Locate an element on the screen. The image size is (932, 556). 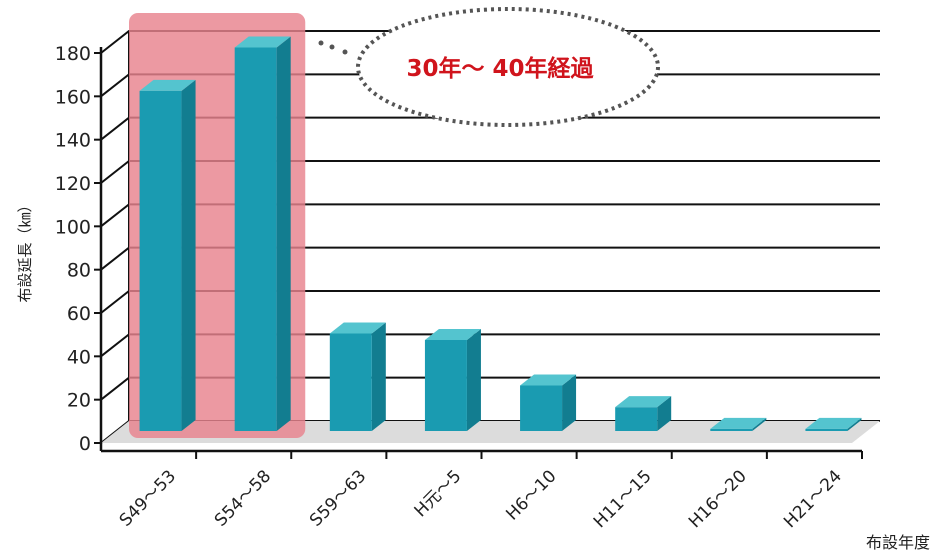
y-tick-label: 20 is located at coordinates (79, 401).